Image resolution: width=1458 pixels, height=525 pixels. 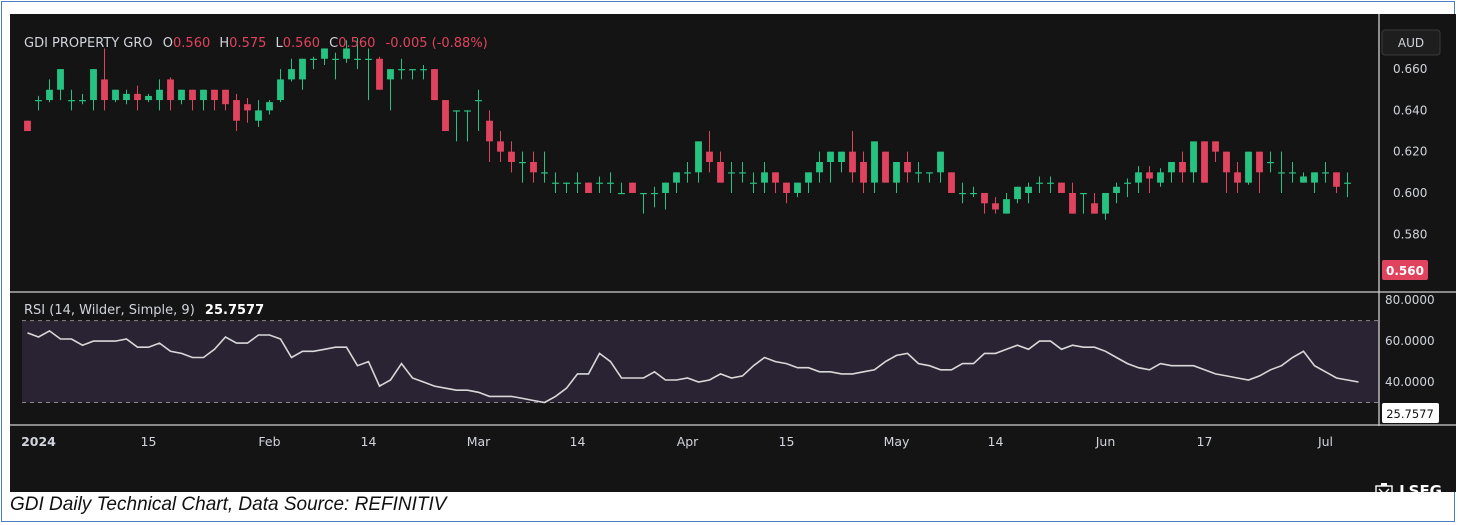 What do you see at coordinates (437, 43) in the screenshot?
I see `change-value: -0.005 (-0.88%)` at bounding box center [437, 43].